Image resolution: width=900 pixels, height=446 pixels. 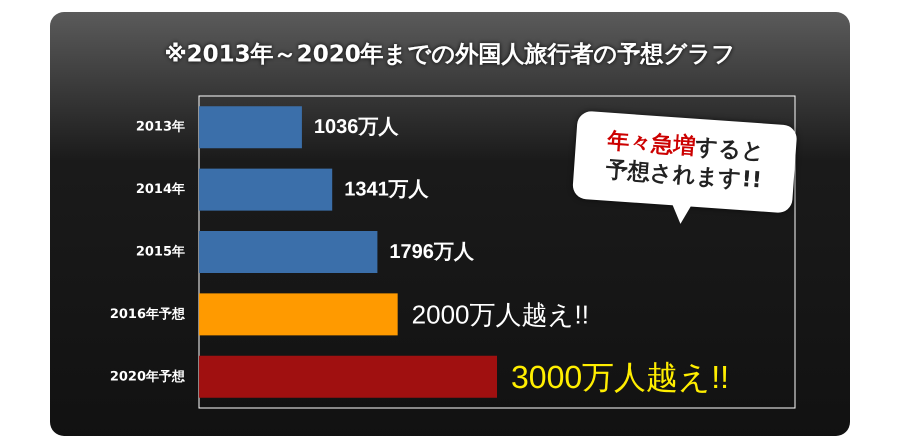 I want to click on data-label: 3000万人越え!!, so click(x=620, y=376).